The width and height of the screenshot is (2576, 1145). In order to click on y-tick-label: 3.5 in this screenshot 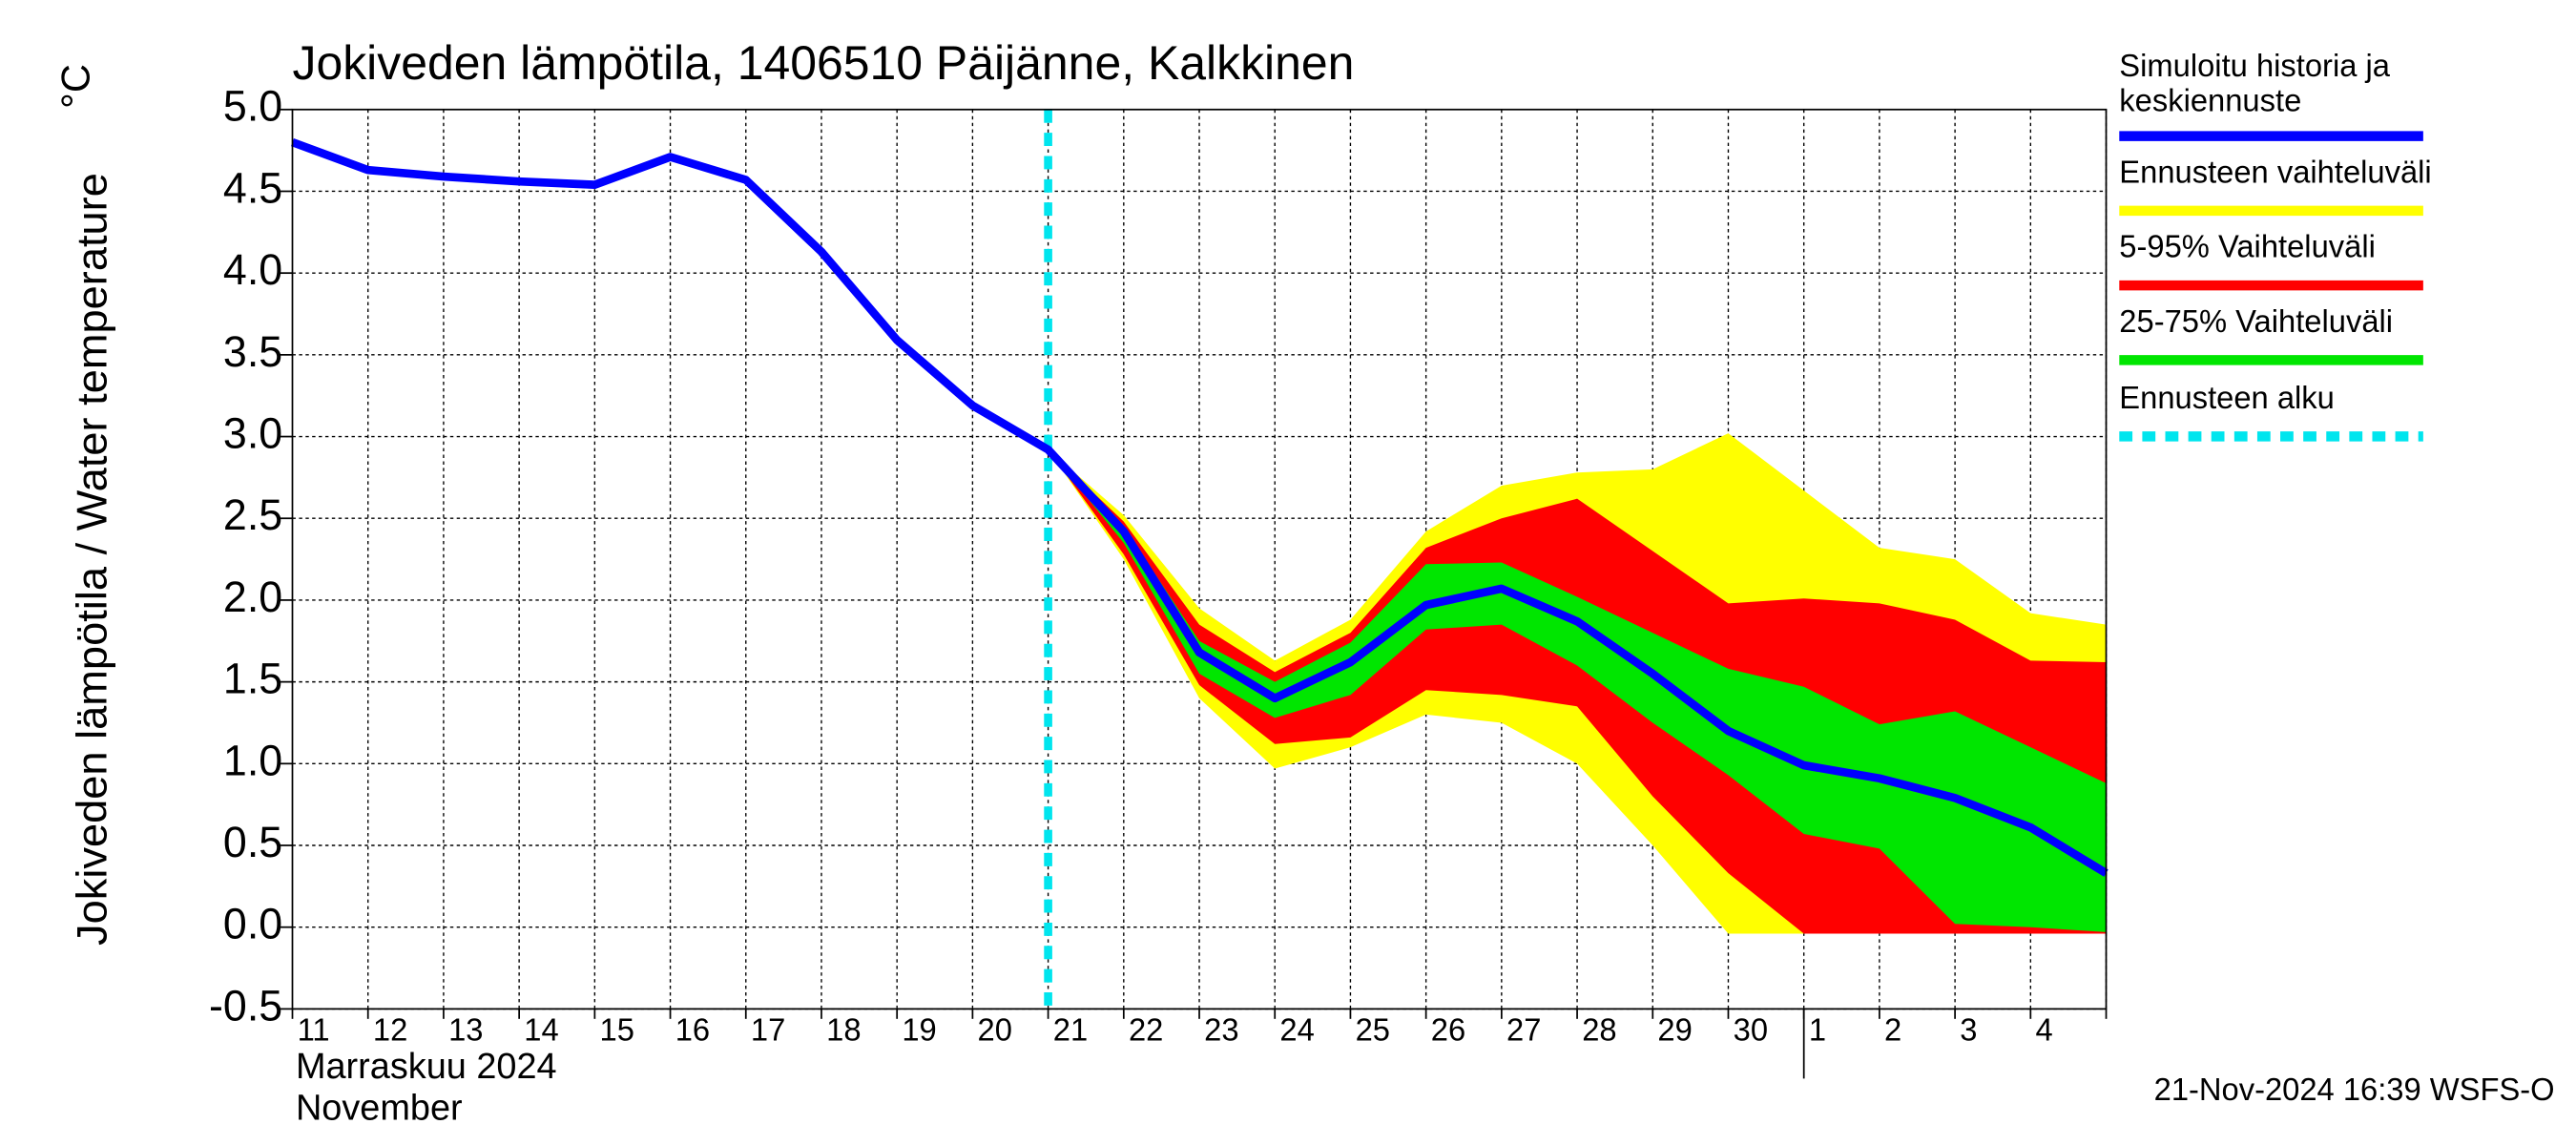, I will do `click(252, 351)`.